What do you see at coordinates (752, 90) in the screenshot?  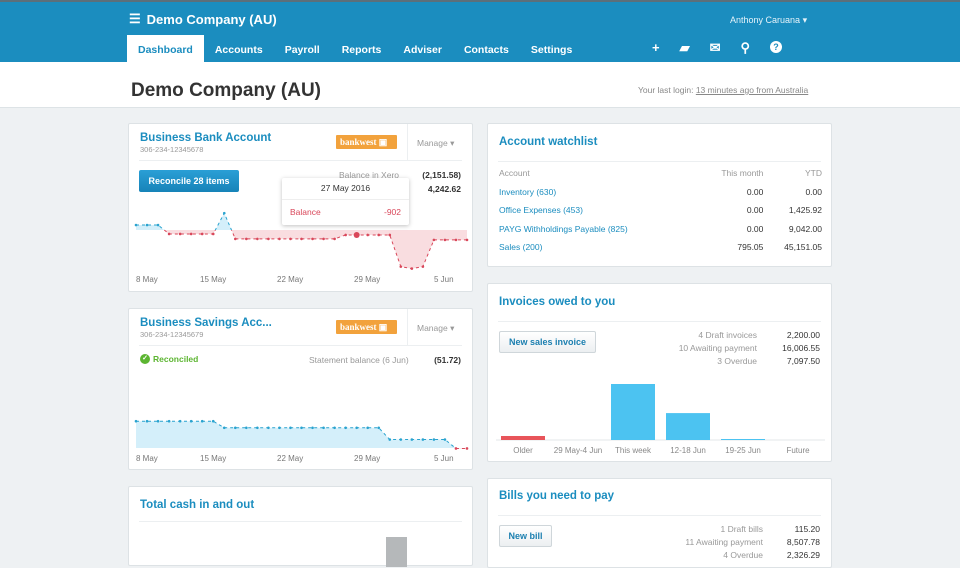 I see `login-link: 13 minutes ago from Australia` at bounding box center [752, 90].